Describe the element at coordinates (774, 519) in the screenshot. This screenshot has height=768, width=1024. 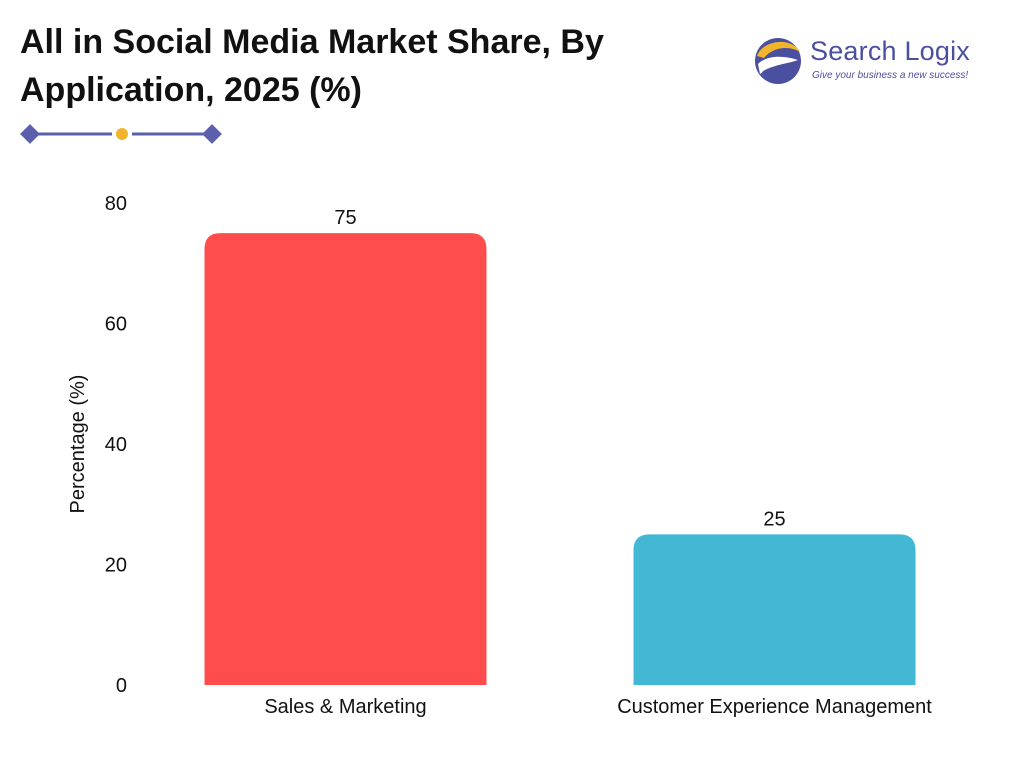
I see `bar-value-label: 25` at that location.